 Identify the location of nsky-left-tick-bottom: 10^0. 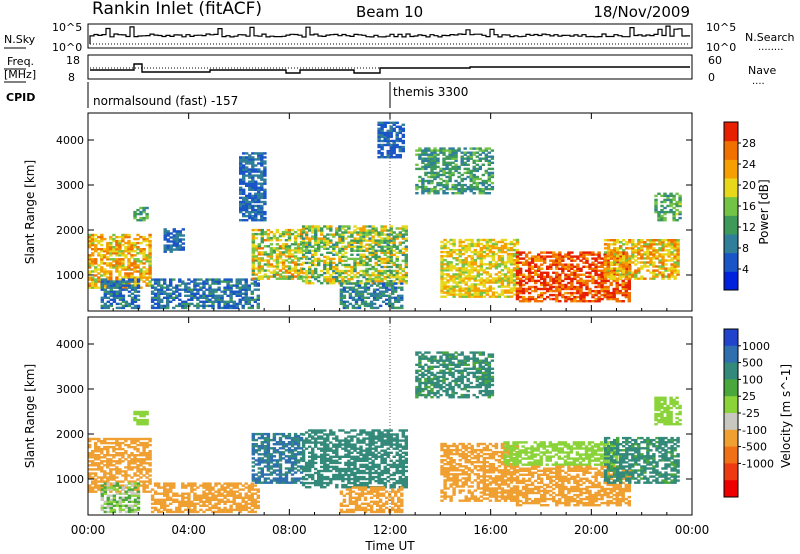
(67, 47).